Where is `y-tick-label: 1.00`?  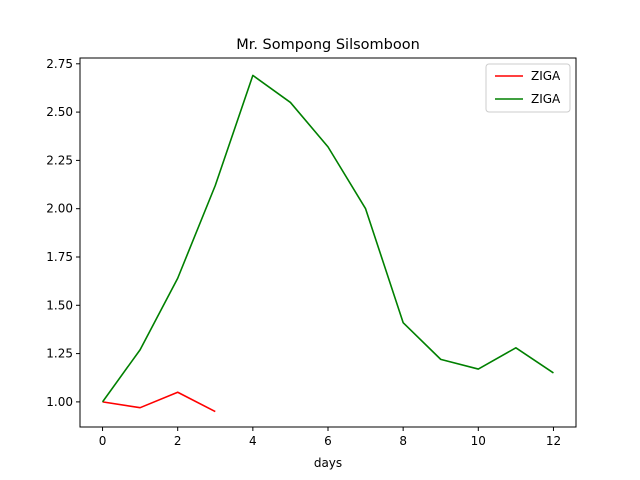
y-tick-label: 1.00 is located at coordinates (59, 402).